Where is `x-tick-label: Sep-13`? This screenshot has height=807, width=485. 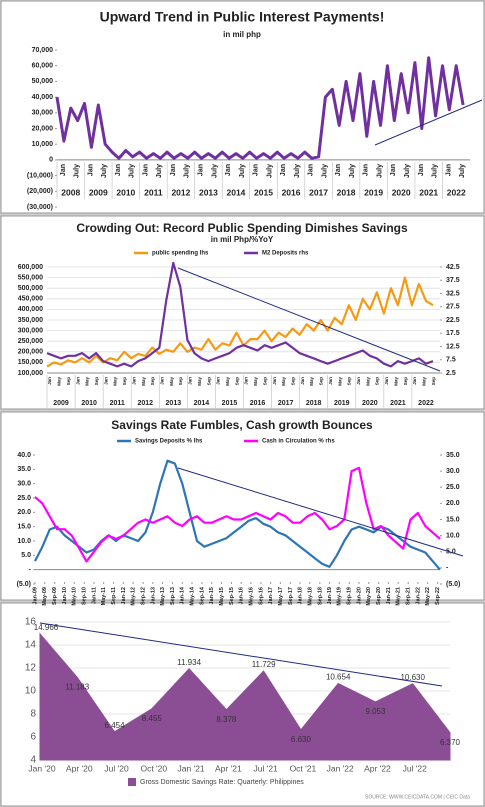 x-tick-label: Sep-13 is located at coordinates (173, 596).